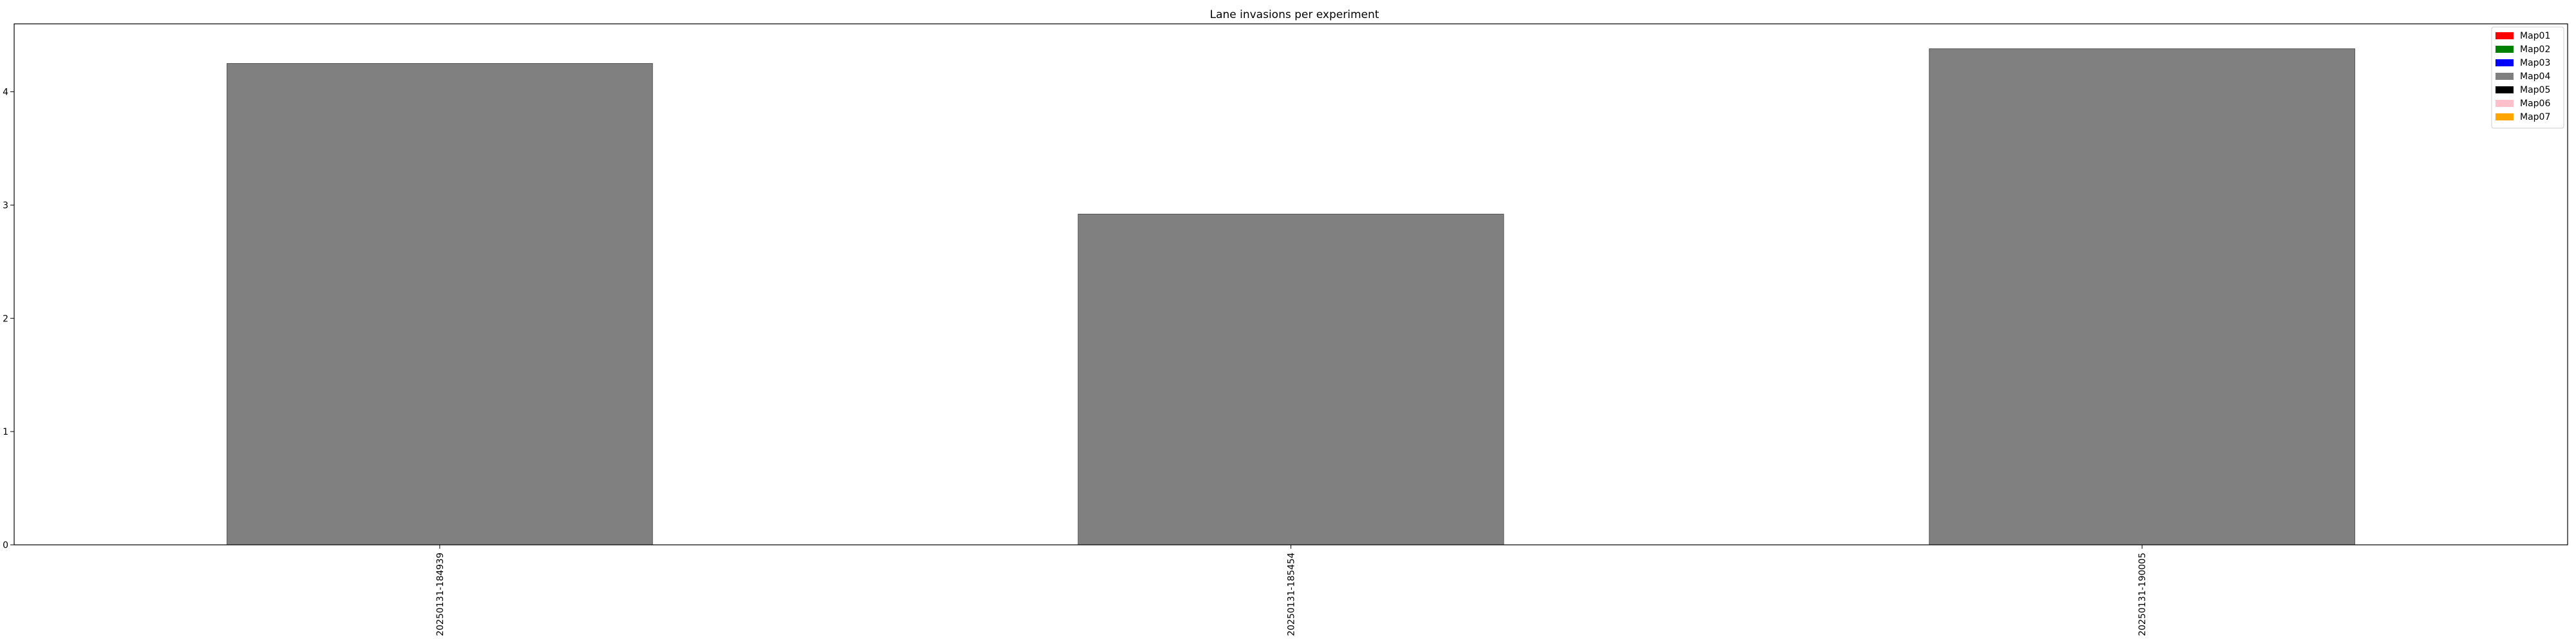 The image size is (2576, 644). I want to click on legend-label: Map07, so click(2535, 117).